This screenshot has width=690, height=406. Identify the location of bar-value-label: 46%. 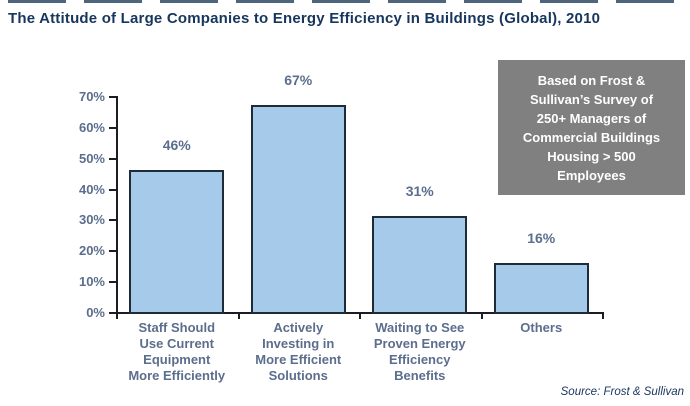
(176, 145).